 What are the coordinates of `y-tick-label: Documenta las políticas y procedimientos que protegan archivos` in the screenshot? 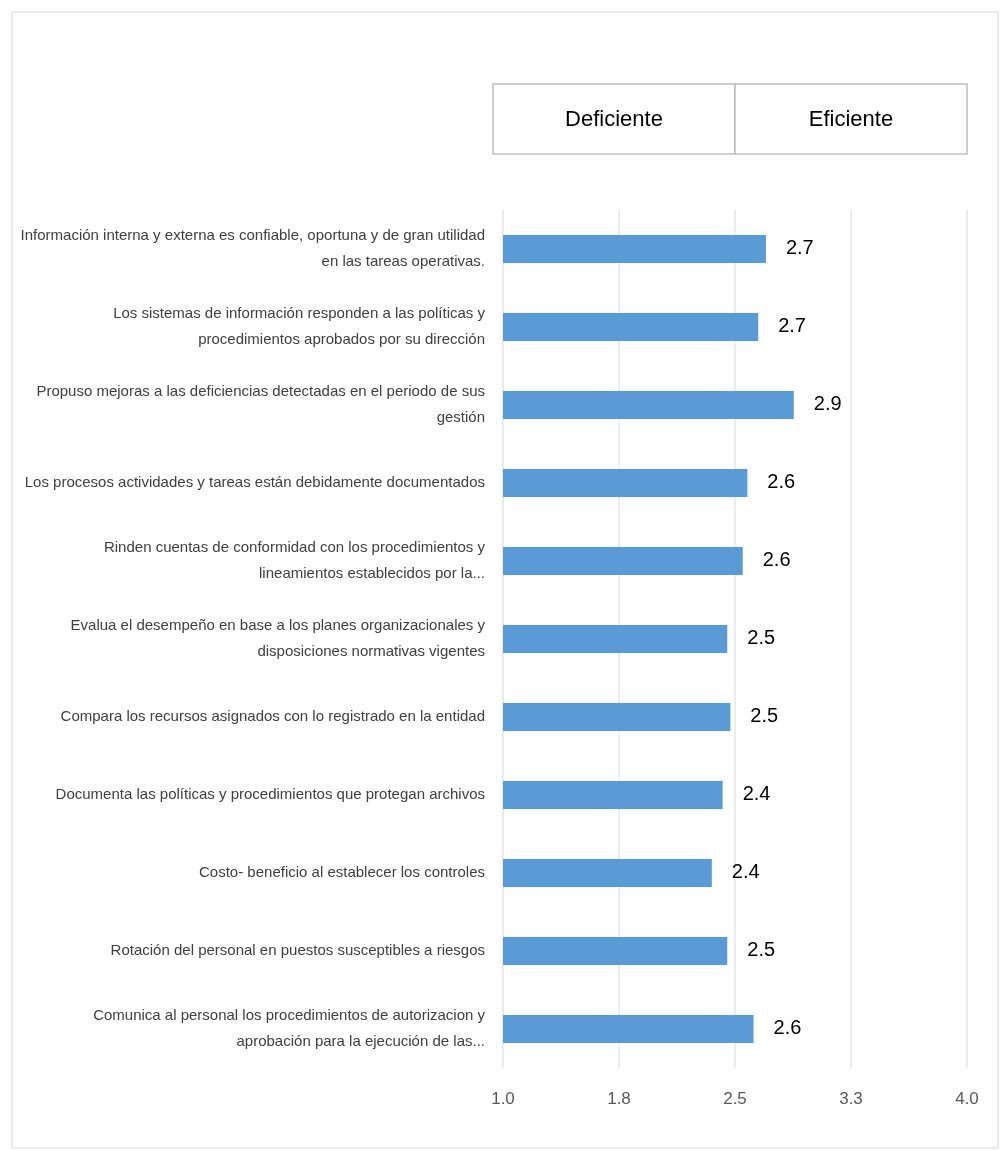 It's located at (270, 793).